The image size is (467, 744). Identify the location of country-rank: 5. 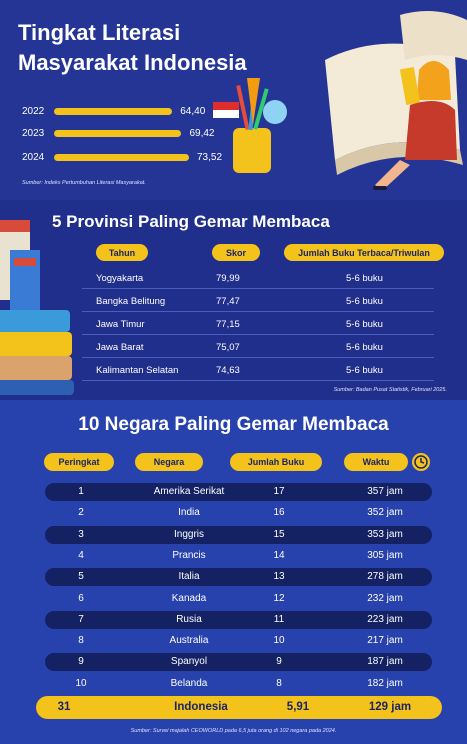
(81, 577).